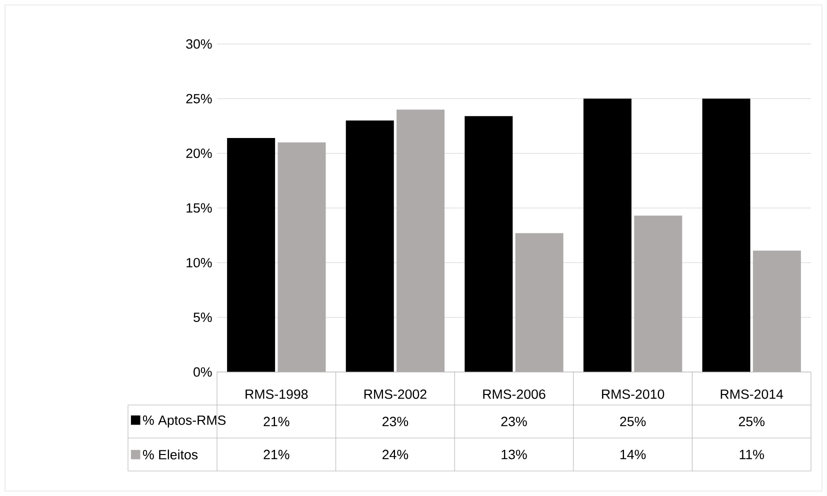 This screenshot has height=496, width=827. Describe the element at coordinates (184, 421) in the screenshot. I see `legend-label: % Aptos-RMS` at that location.